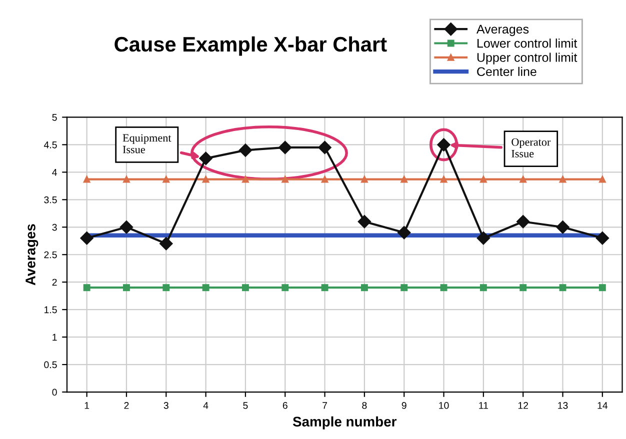  I want to click on x-tick-label: 5, so click(245, 405).